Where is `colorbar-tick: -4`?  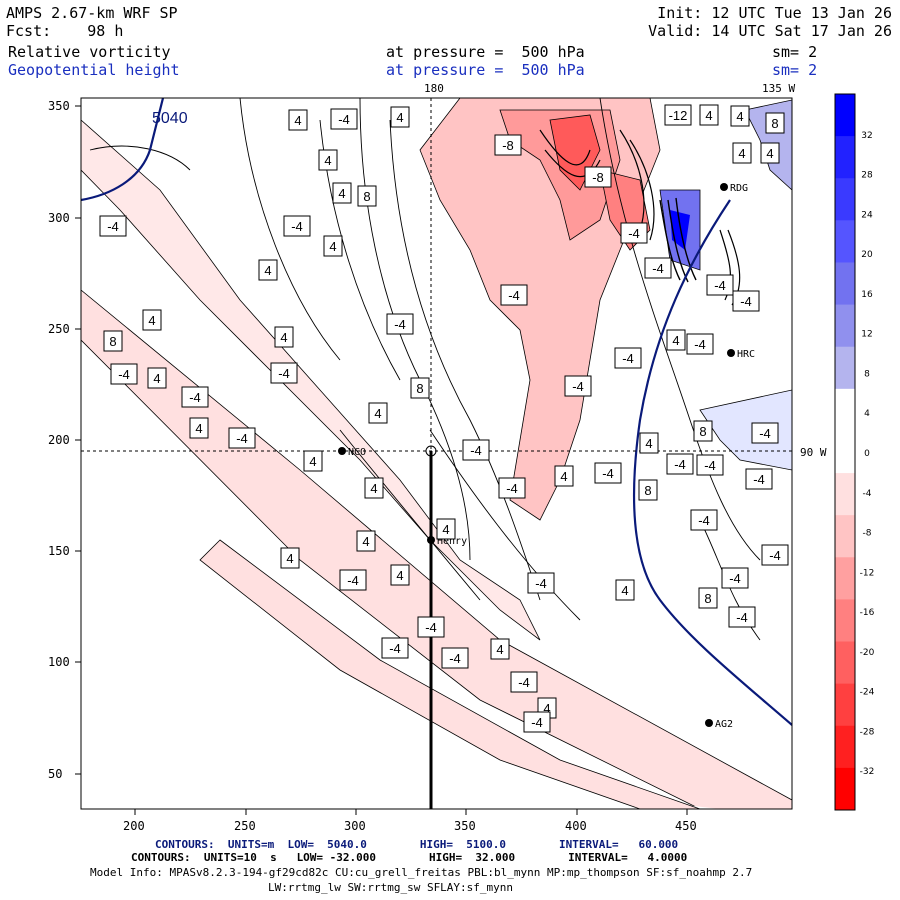 colorbar-tick: -4 is located at coordinates (867, 494).